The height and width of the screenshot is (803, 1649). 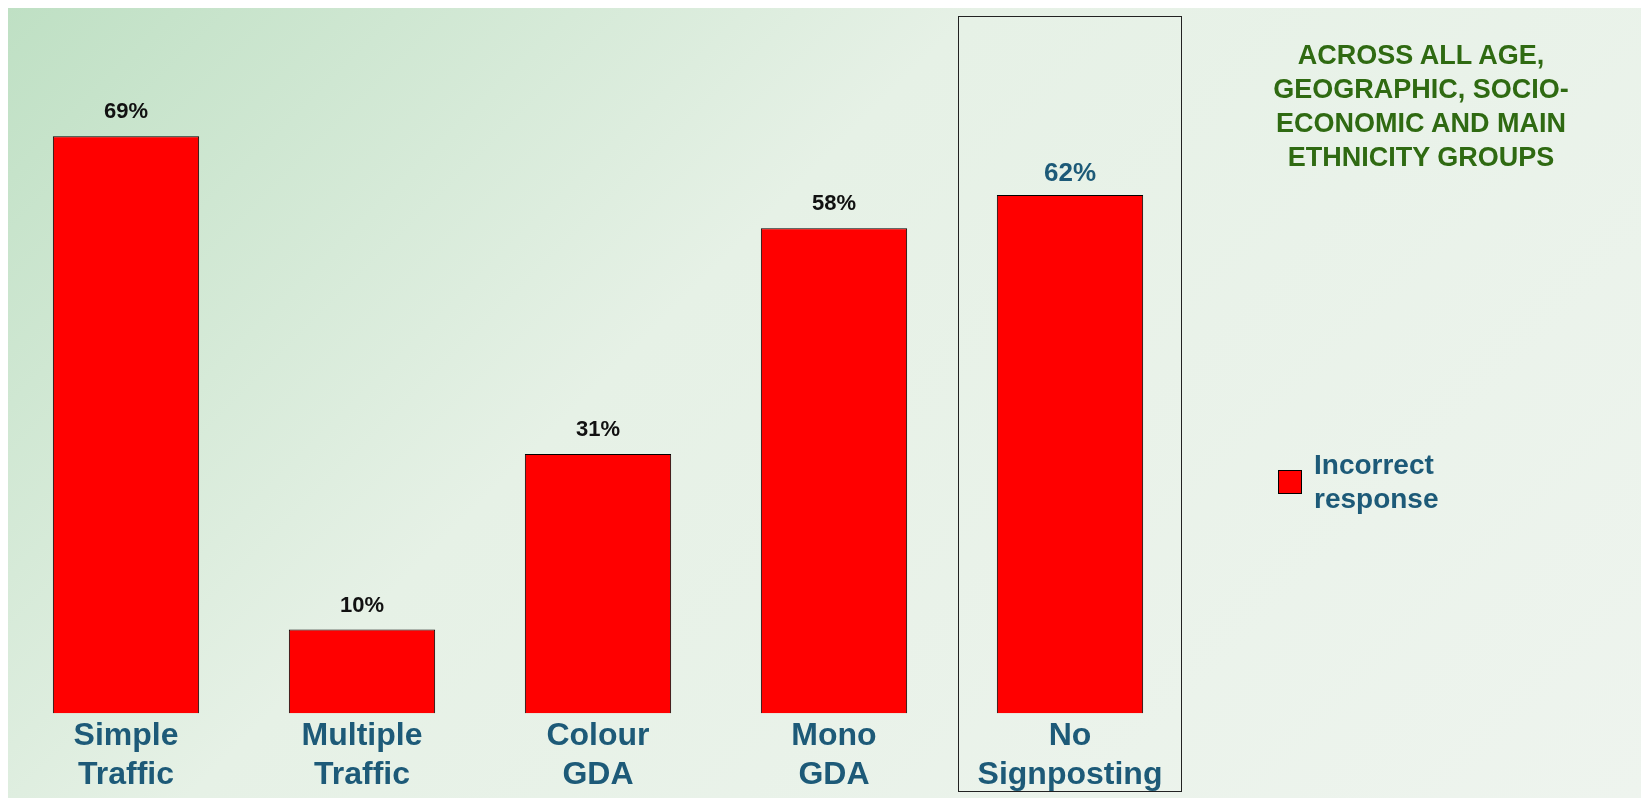 What do you see at coordinates (361, 604) in the screenshot?
I see `data-label: 10%` at bounding box center [361, 604].